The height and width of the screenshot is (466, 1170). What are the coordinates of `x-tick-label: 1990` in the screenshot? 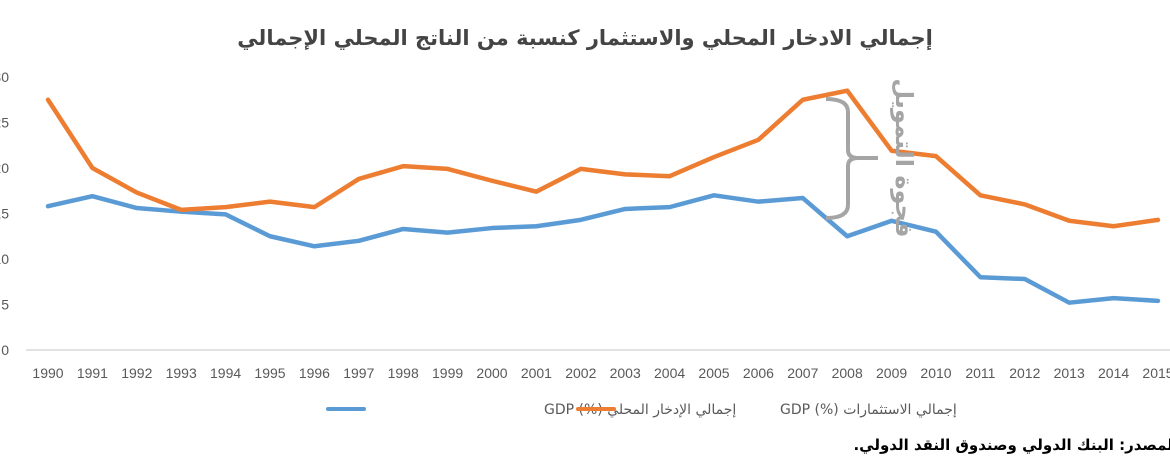 It's located at (47, 373).